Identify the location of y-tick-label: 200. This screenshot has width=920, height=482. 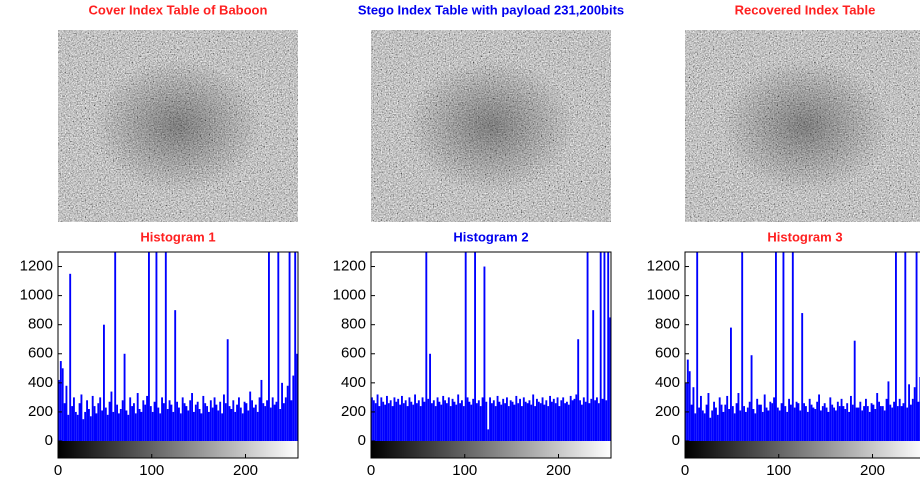
(40, 411).